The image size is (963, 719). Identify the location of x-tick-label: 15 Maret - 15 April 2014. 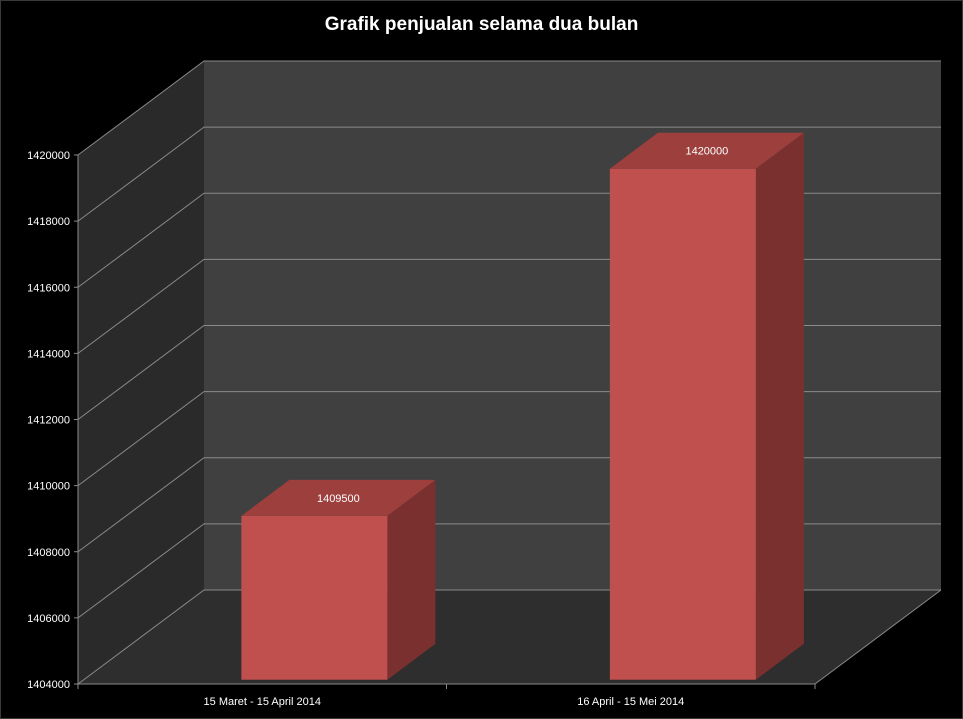
(262, 702).